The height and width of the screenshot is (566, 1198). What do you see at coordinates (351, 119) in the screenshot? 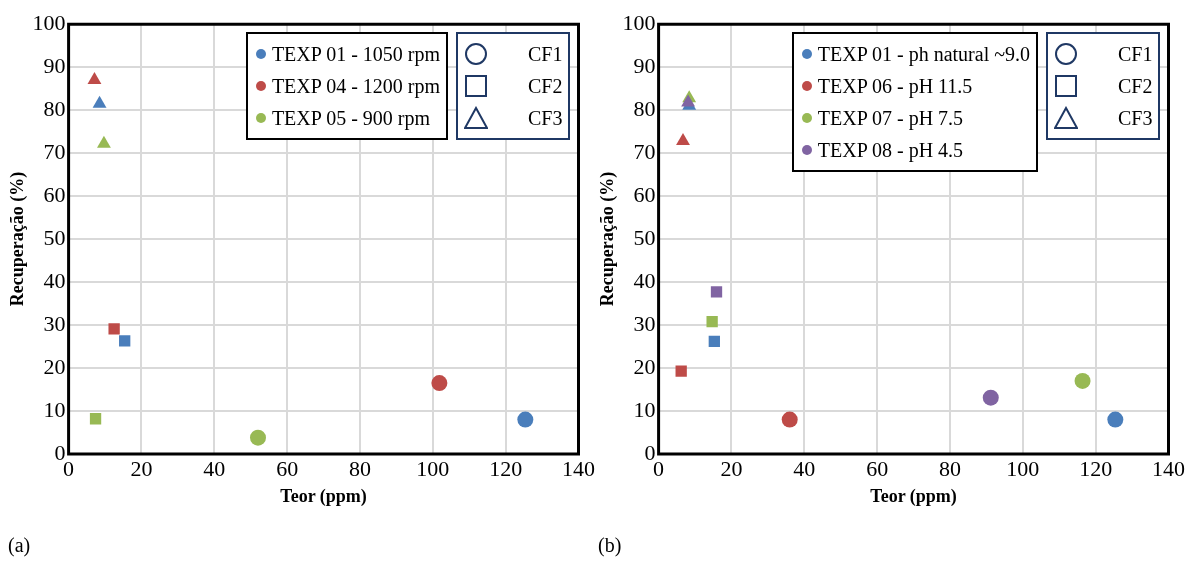
I see `legend-label: TEXP 05 - 900 rpm` at bounding box center [351, 119].